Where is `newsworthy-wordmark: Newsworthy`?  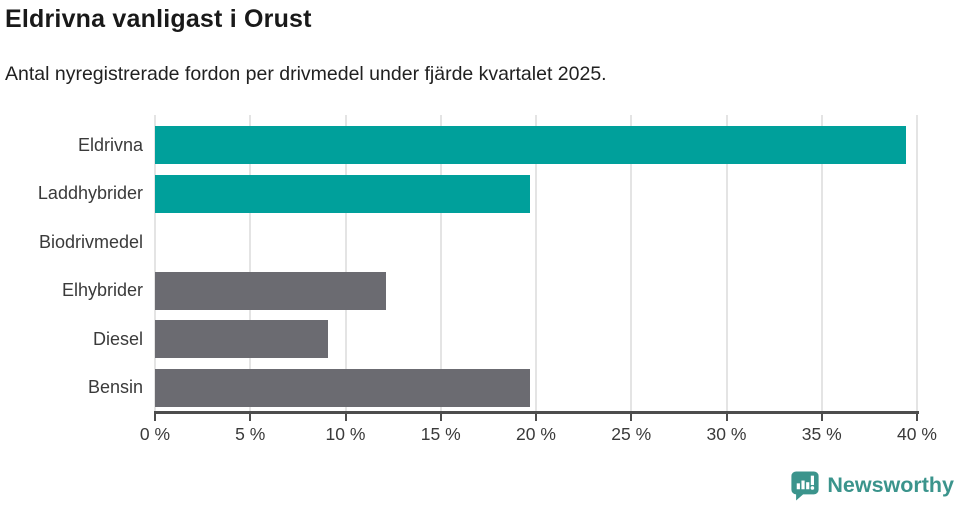 newsworthy-wordmark: Newsworthy is located at coordinates (890, 485).